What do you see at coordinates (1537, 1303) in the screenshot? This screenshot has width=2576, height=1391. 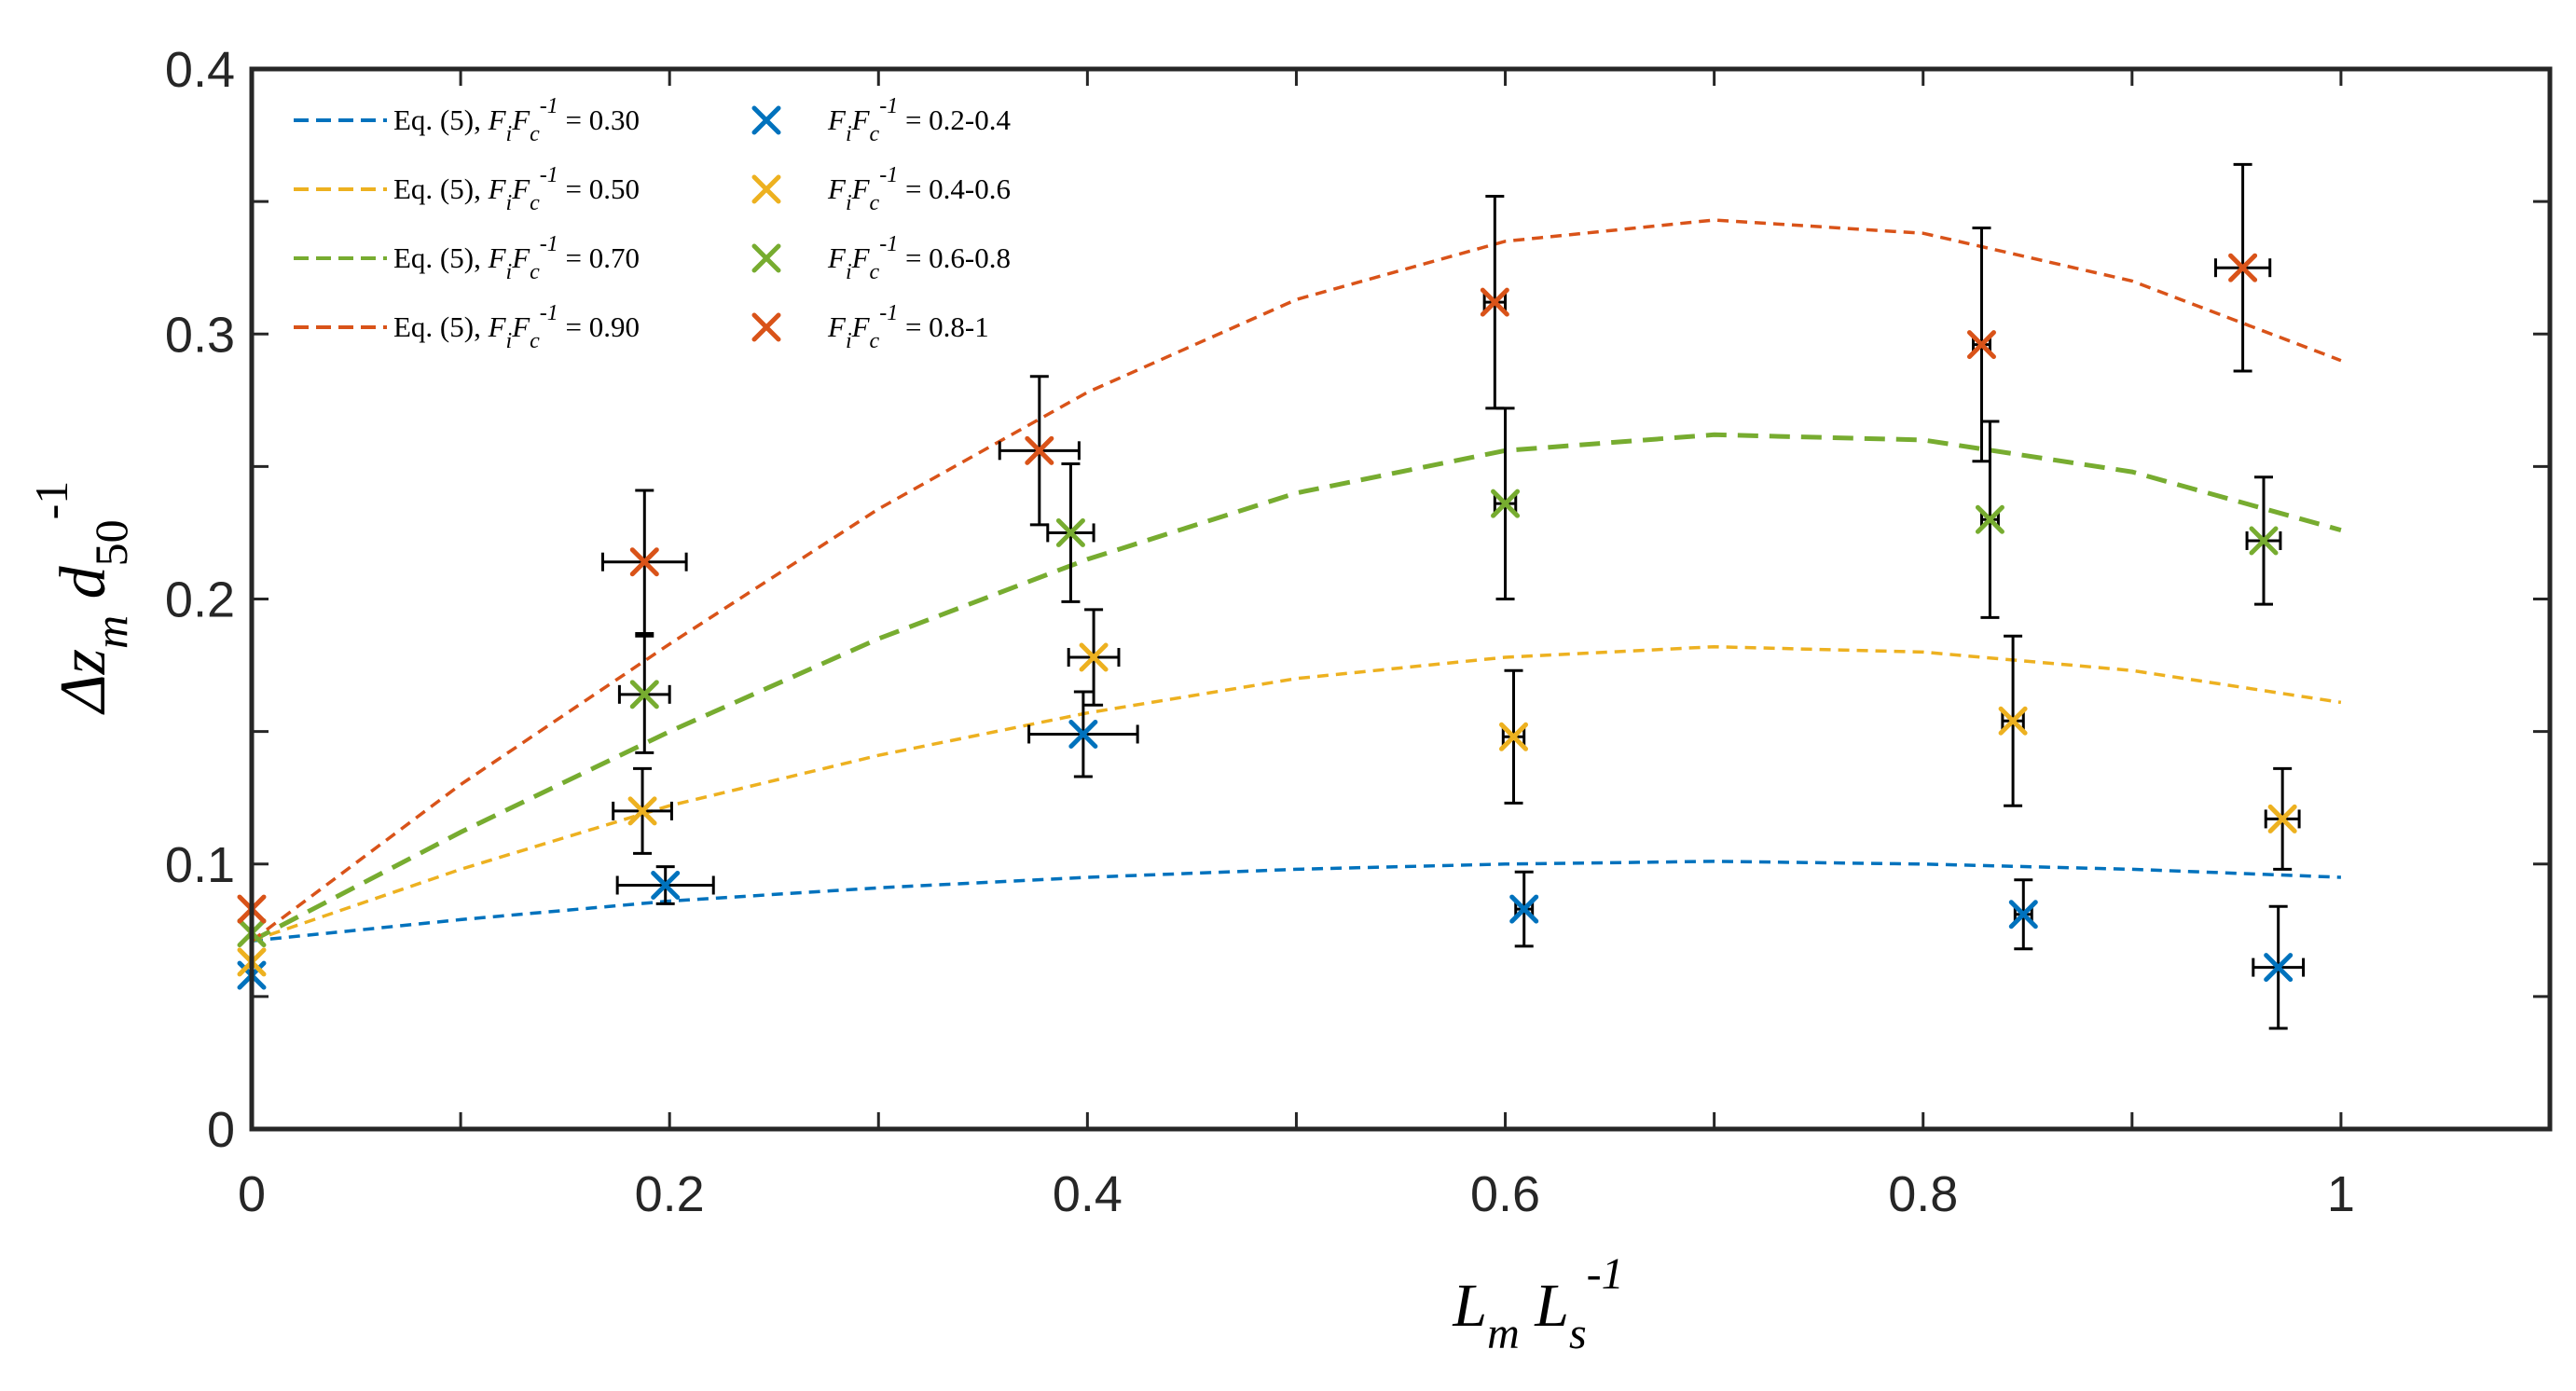 I see `x-axis-title: Lm Ls-1` at bounding box center [1537, 1303].